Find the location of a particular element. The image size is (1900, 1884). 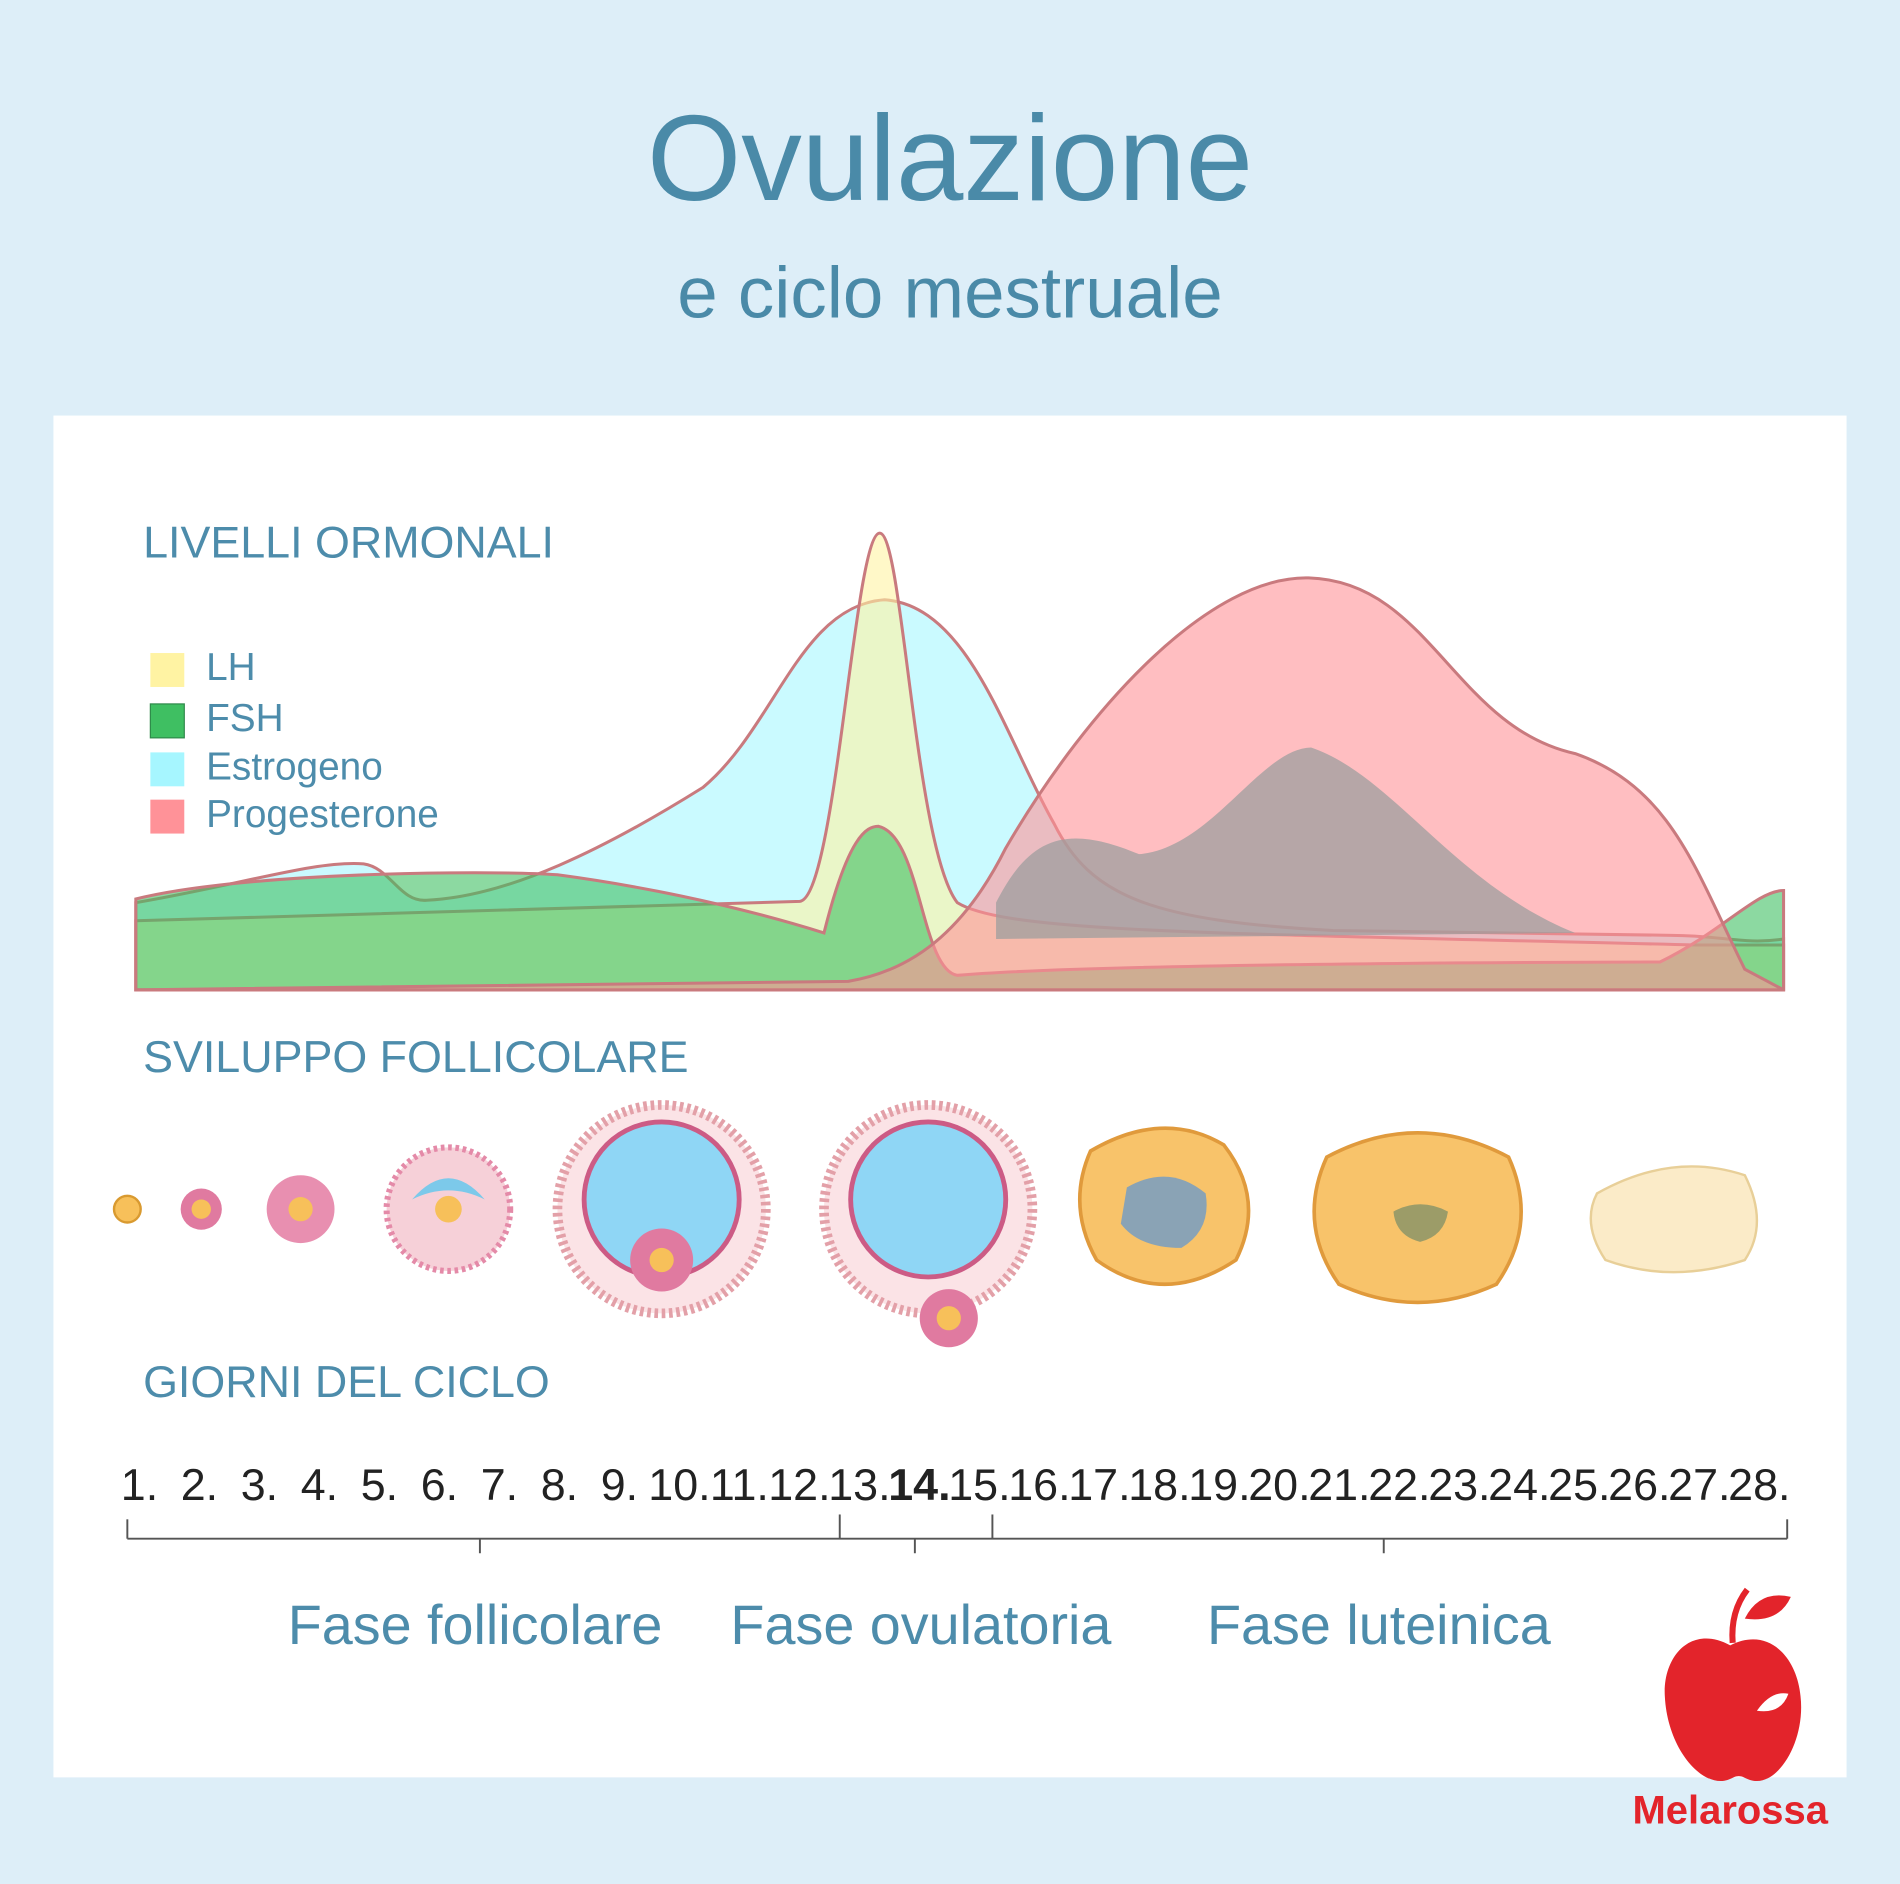

subtitle: e ciclo mestruale is located at coordinates (949, 292).